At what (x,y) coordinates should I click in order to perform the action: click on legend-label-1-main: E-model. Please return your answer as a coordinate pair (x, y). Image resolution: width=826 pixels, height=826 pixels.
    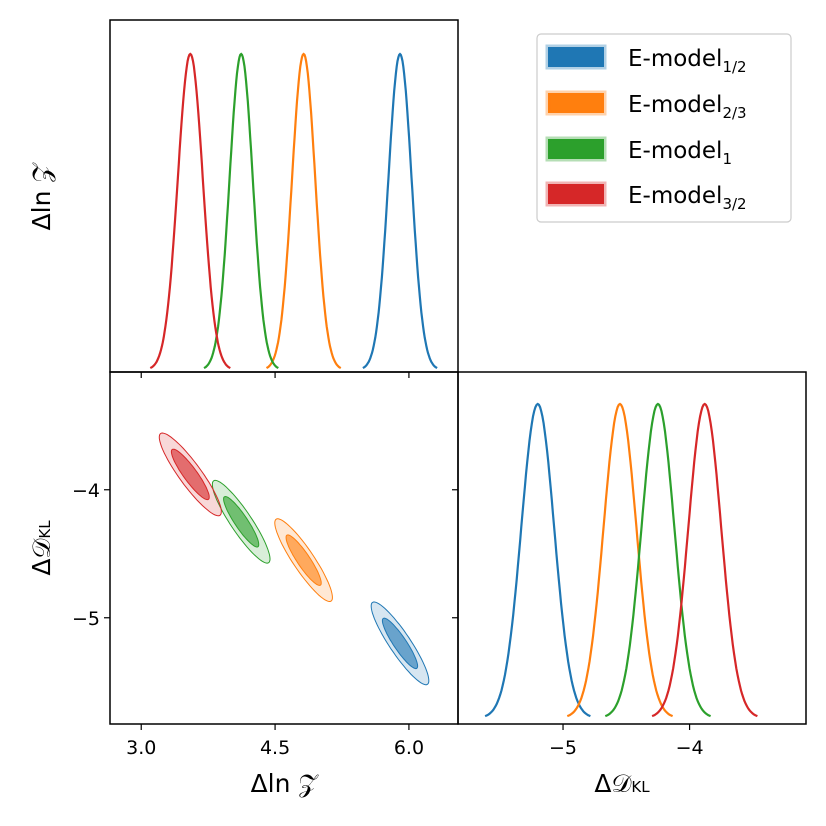
    Looking at the image, I should click on (675, 105).